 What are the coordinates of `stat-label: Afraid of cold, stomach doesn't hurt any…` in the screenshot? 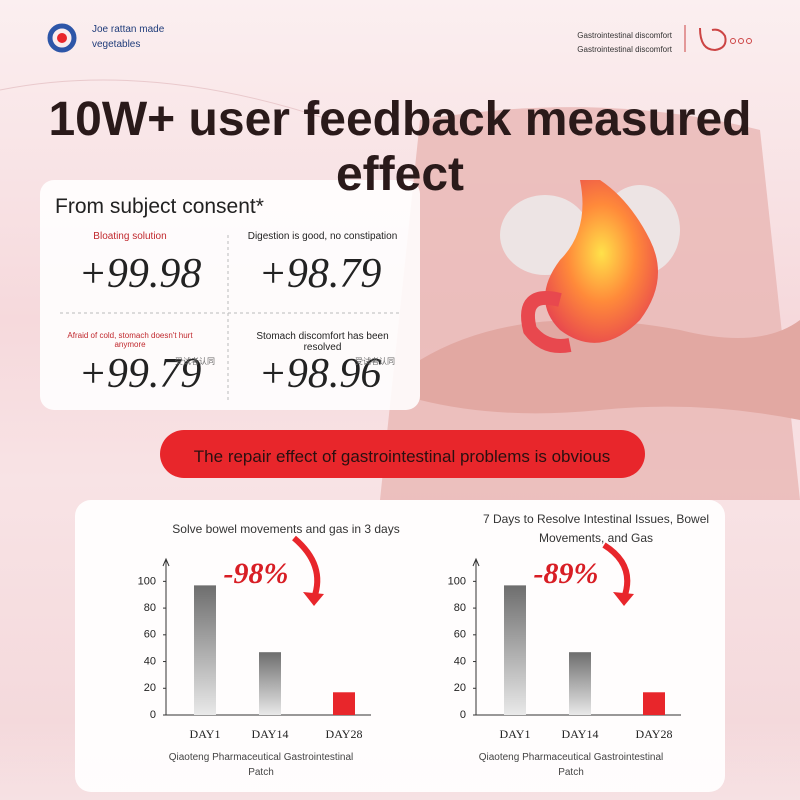 It's located at (130, 340).